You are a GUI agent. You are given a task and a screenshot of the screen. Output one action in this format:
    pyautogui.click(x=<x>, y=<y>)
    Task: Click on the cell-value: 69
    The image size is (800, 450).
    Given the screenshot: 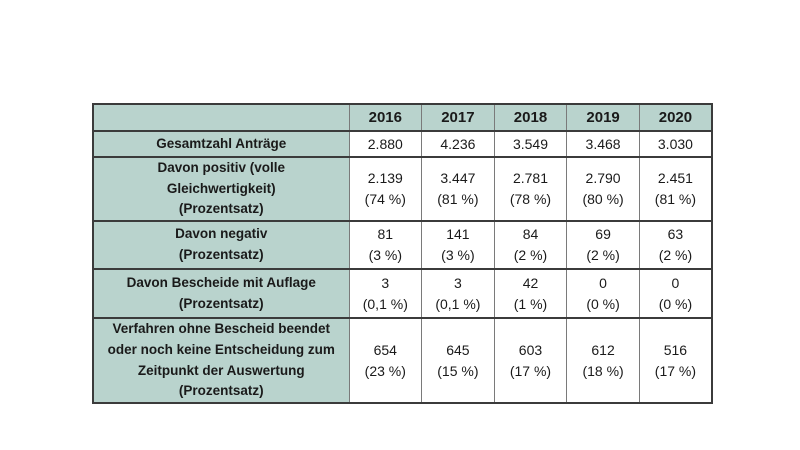 What is the action you would take?
    pyautogui.click(x=603, y=234)
    